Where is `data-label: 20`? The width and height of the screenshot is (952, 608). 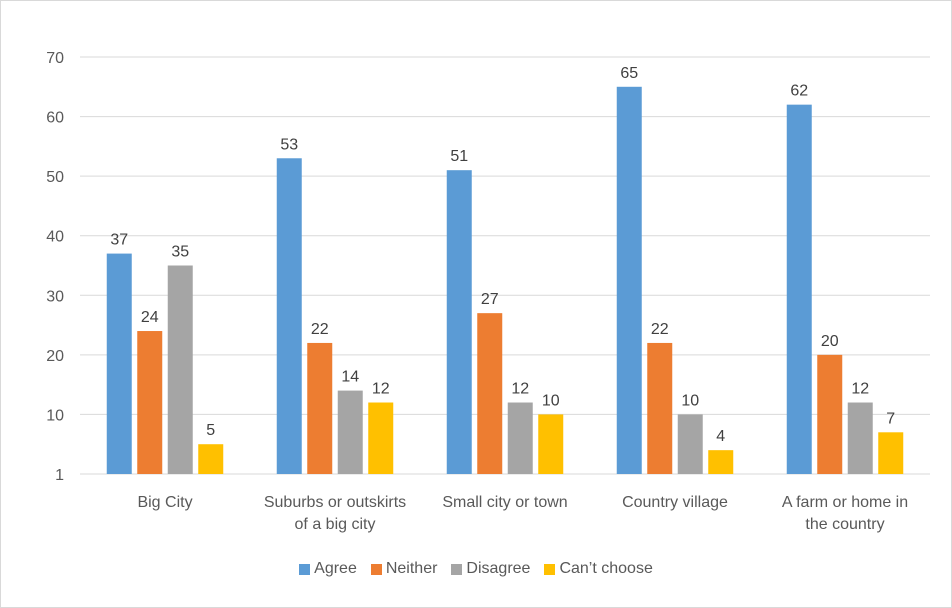 data-label: 20 is located at coordinates (830, 341).